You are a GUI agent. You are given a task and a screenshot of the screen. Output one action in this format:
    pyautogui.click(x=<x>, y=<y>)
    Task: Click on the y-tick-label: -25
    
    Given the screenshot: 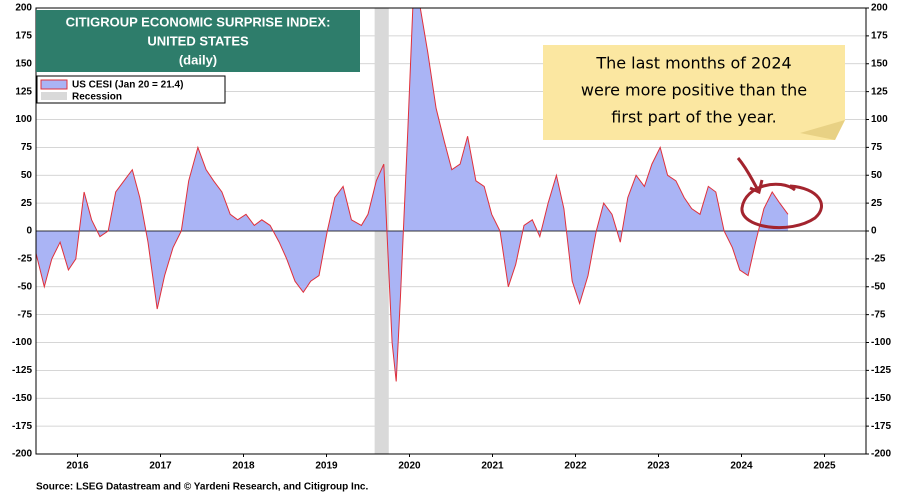 What is the action you would take?
    pyautogui.click(x=25, y=259)
    